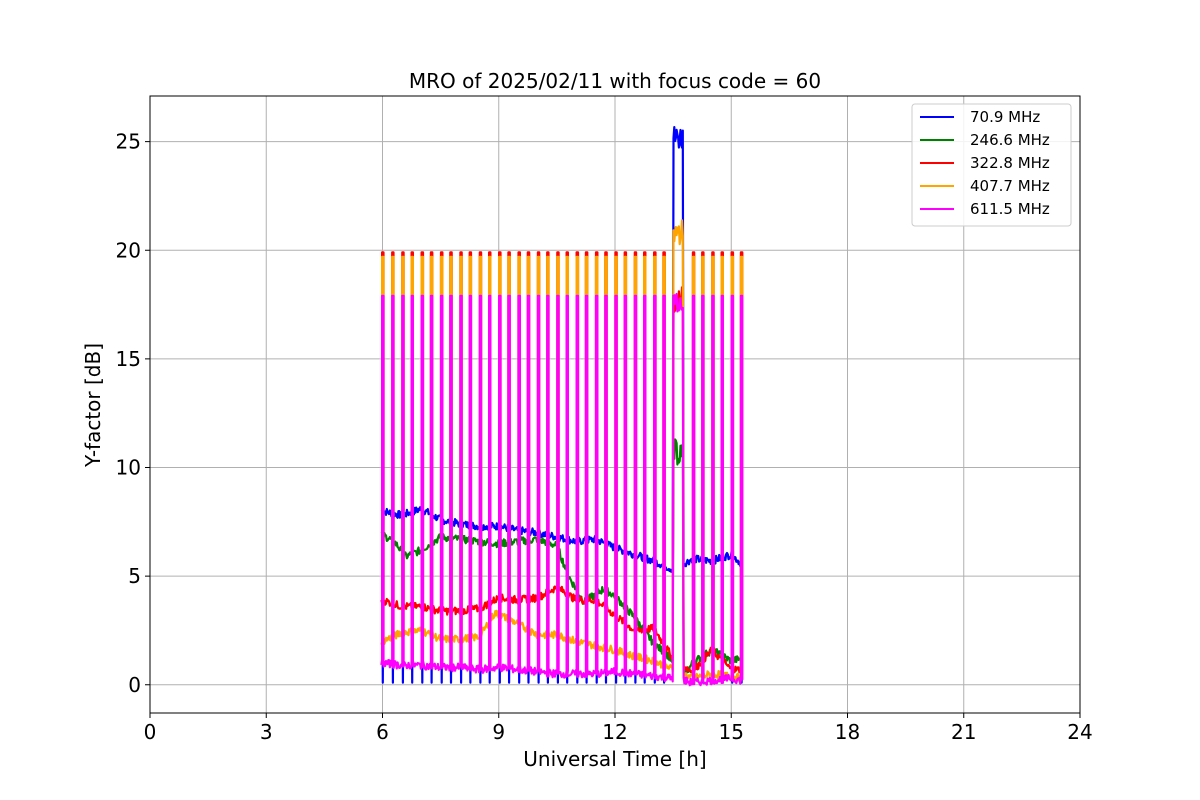 Image resolution: width=1200 pixels, height=800 pixels. I want to click on x-tick-label: 9, so click(498, 732).